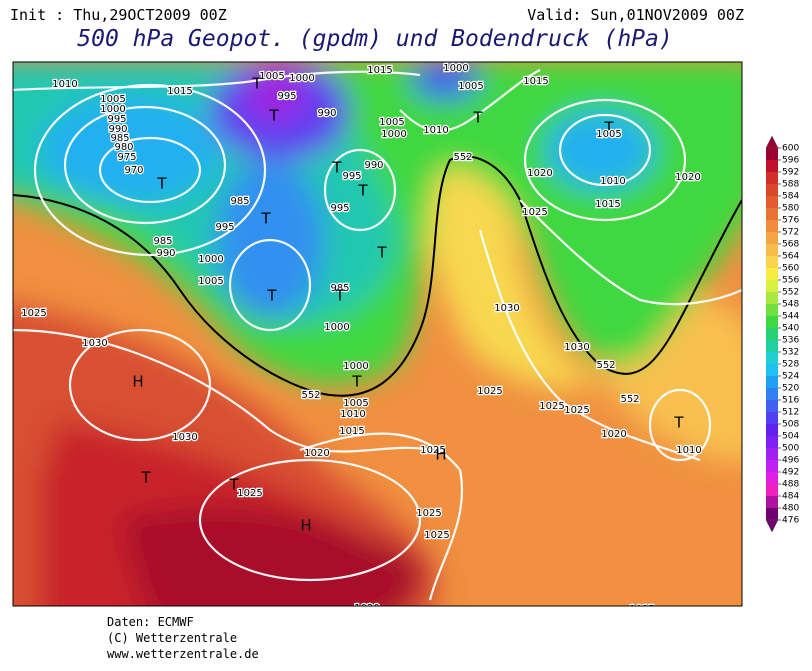  What do you see at coordinates (790, 473) in the screenshot?
I see `colorbar-tick-label: 492` at bounding box center [790, 473].